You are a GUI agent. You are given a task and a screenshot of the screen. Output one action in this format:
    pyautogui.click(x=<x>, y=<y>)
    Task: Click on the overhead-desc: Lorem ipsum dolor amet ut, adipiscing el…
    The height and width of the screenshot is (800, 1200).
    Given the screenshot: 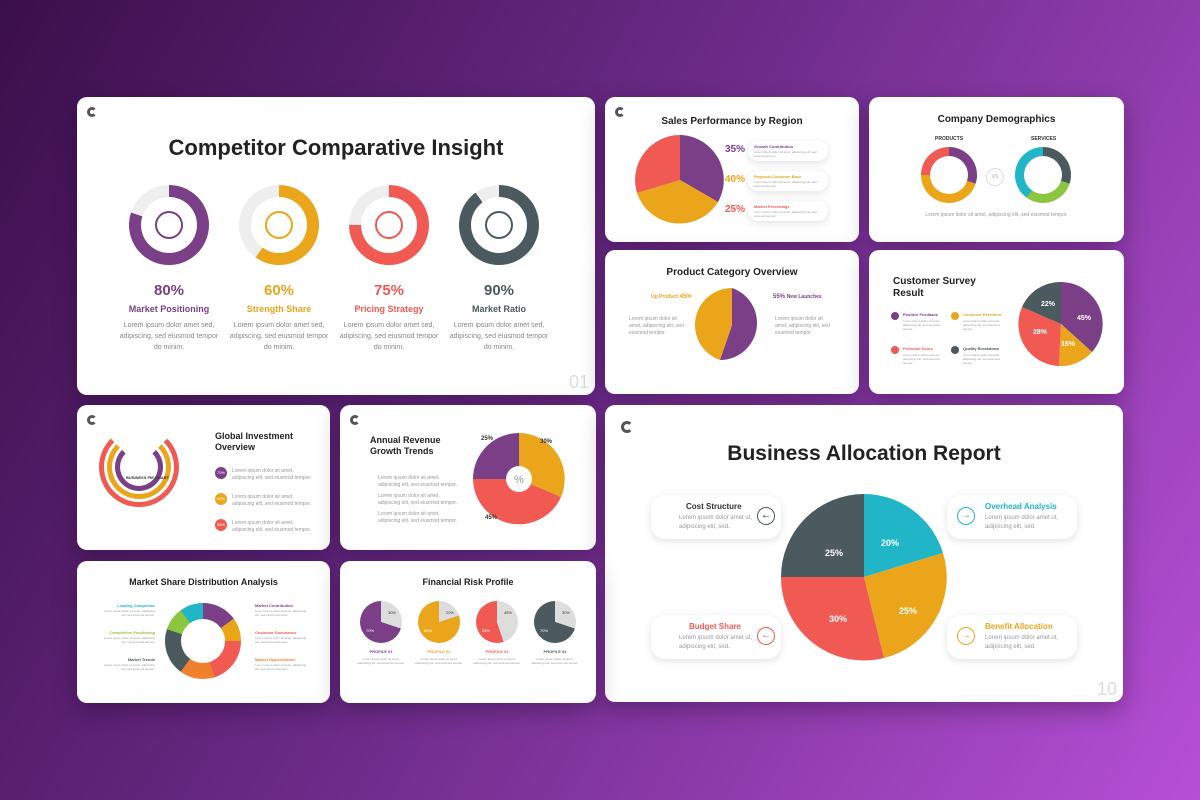 What is the action you would take?
    pyautogui.click(x=1022, y=522)
    